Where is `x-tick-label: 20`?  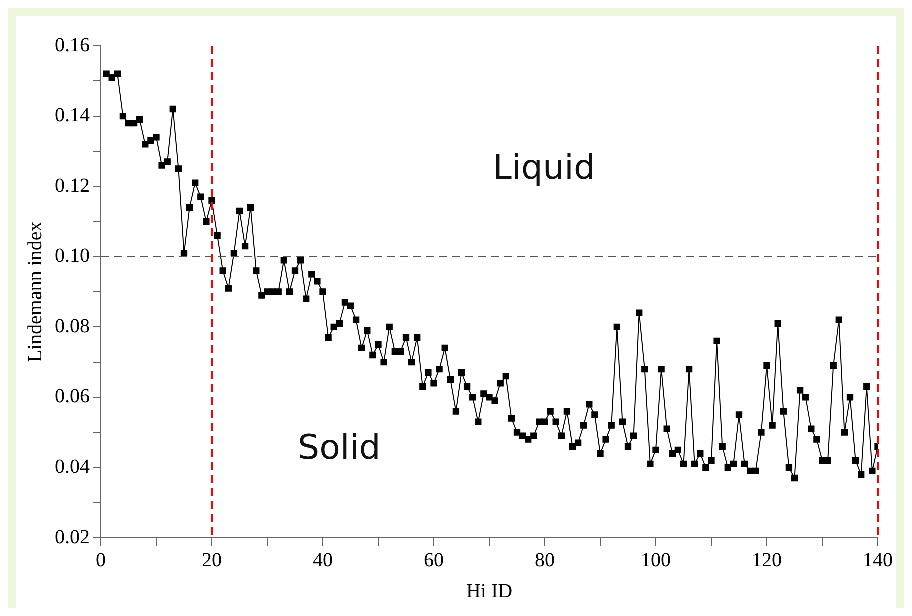
x-tick-label: 20 is located at coordinates (212, 560).